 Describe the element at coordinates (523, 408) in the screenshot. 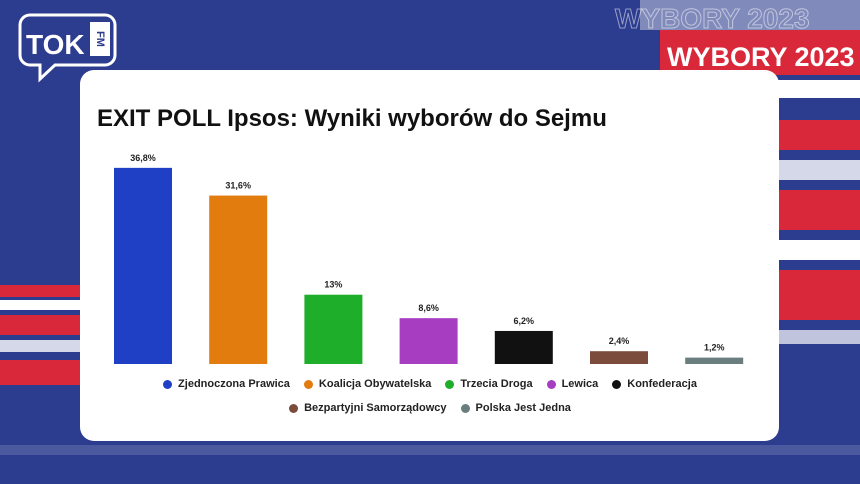

I see `legend-label: Polska Jest Jedna` at that location.